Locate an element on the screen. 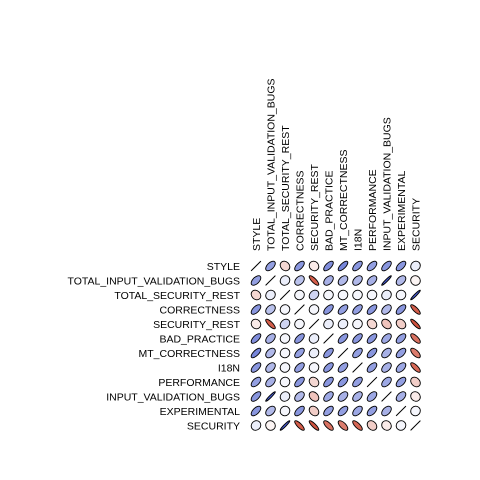 The image size is (480, 480). cell-style-total-input-validation-bugs is located at coordinates (270, 266).